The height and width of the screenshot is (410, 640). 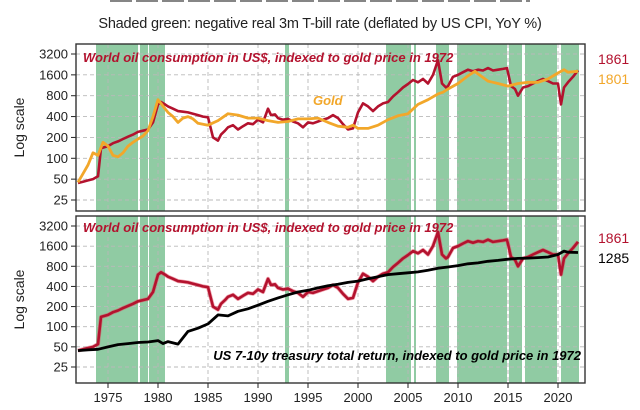 What do you see at coordinates (208, 397) in the screenshot?
I see `x-tick-label: 1985` at bounding box center [208, 397].